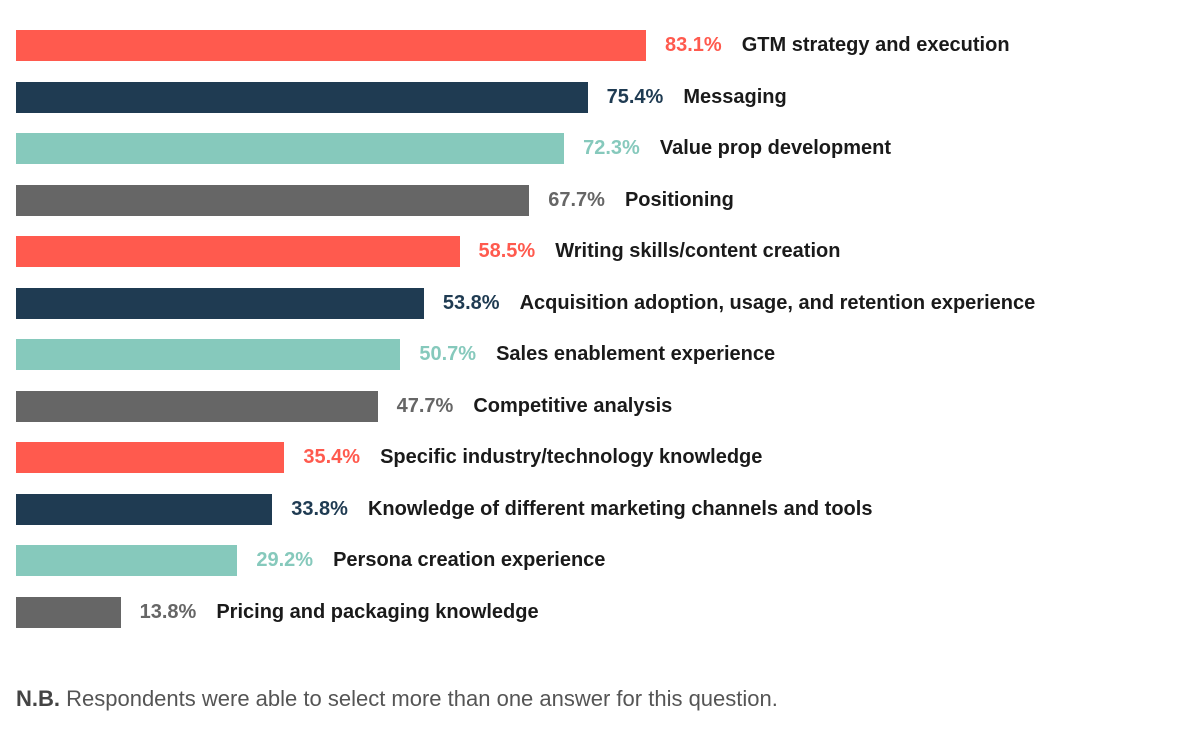  I want to click on bar-category-label: Sales enablement experience, so click(636, 354).